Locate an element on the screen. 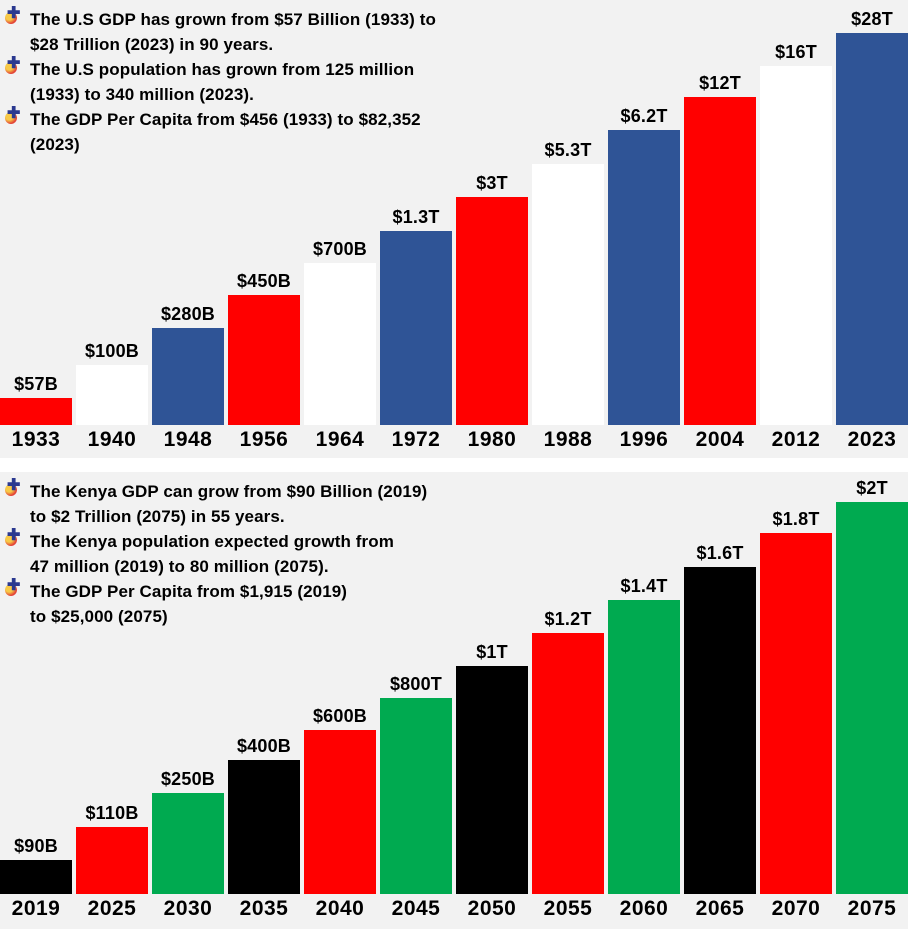 The height and width of the screenshot is (929, 908). x-axis-label: 2023 is located at coordinates (872, 439).